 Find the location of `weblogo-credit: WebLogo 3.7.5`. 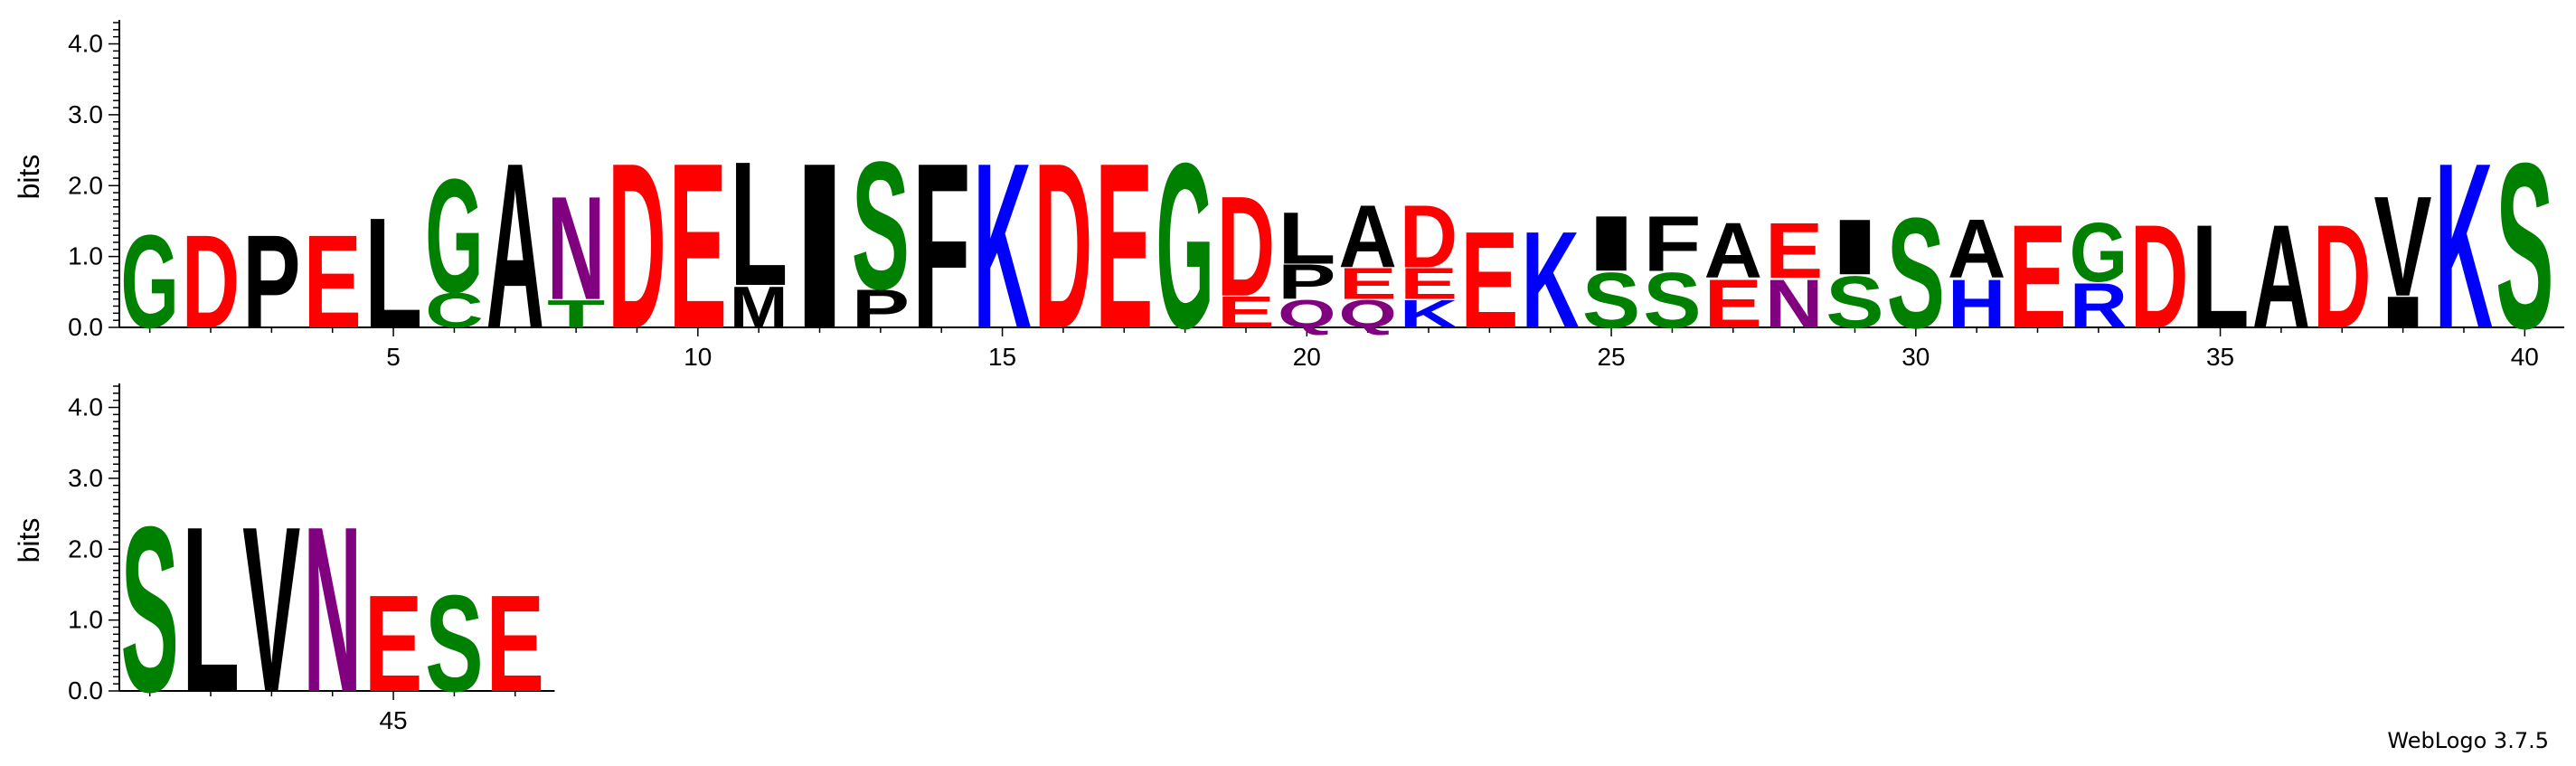

weblogo-credit: WebLogo 3.7.5 is located at coordinates (2468, 740).